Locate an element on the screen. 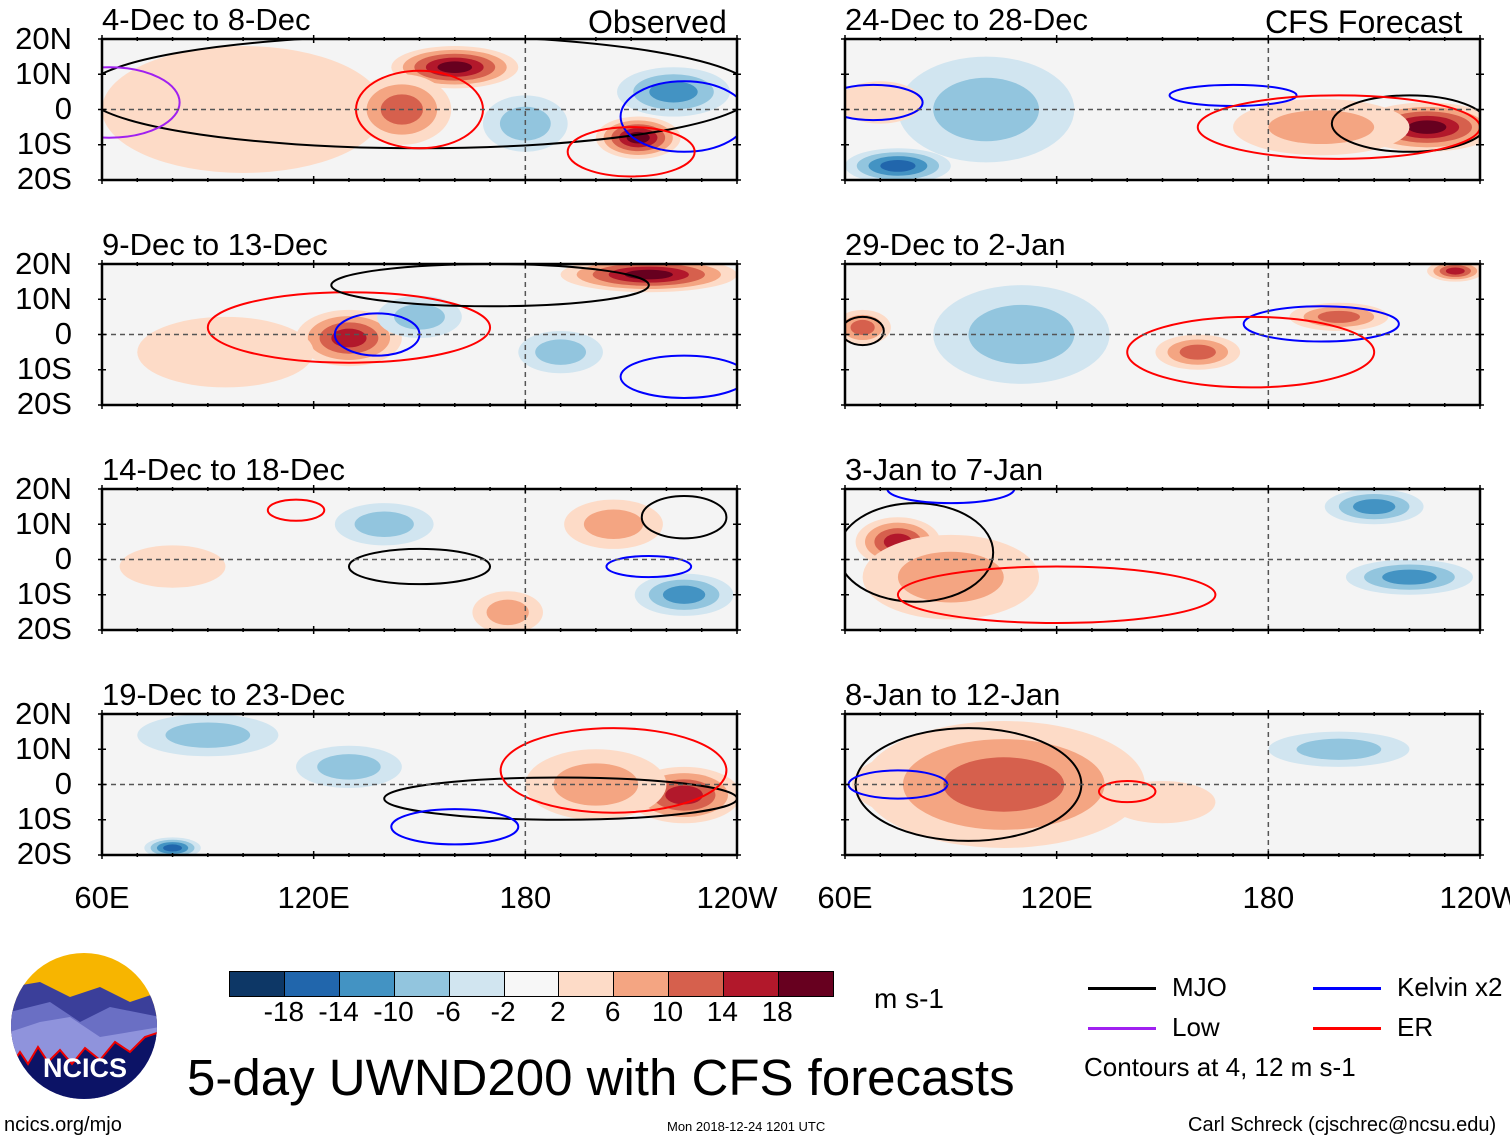 This screenshot has width=1510, height=1142. forecast-column-label: CFS Forecast is located at coordinates (1364, 22).